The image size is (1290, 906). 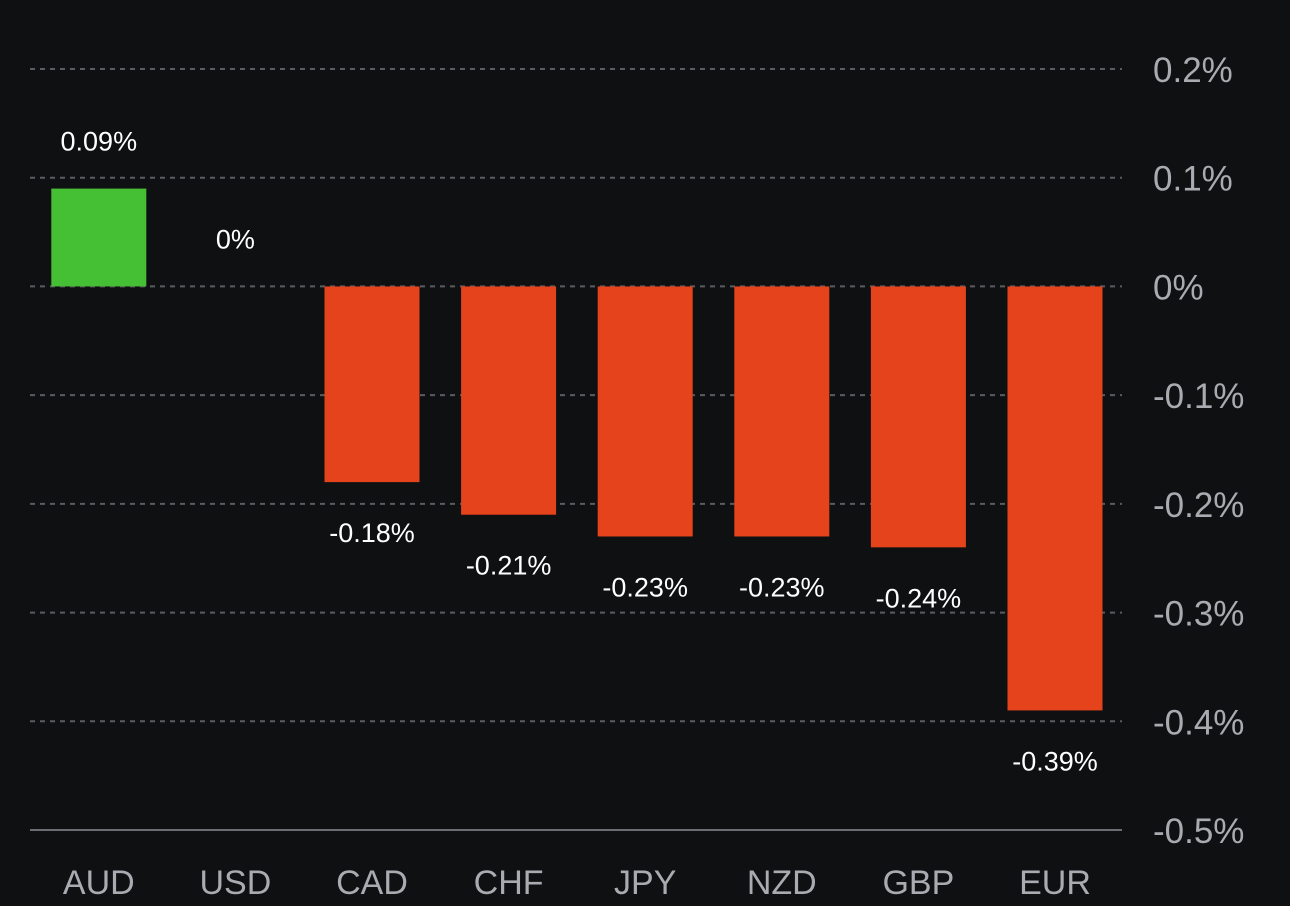 What do you see at coordinates (918, 417) in the screenshot?
I see `bar-gbp` at bounding box center [918, 417].